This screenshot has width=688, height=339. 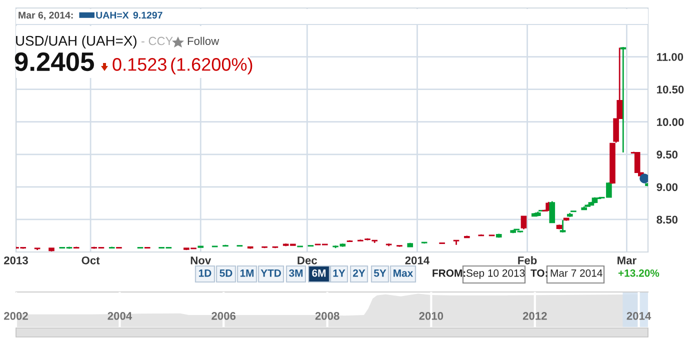 I want to click on text: TO:, so click(x=539, y=273).